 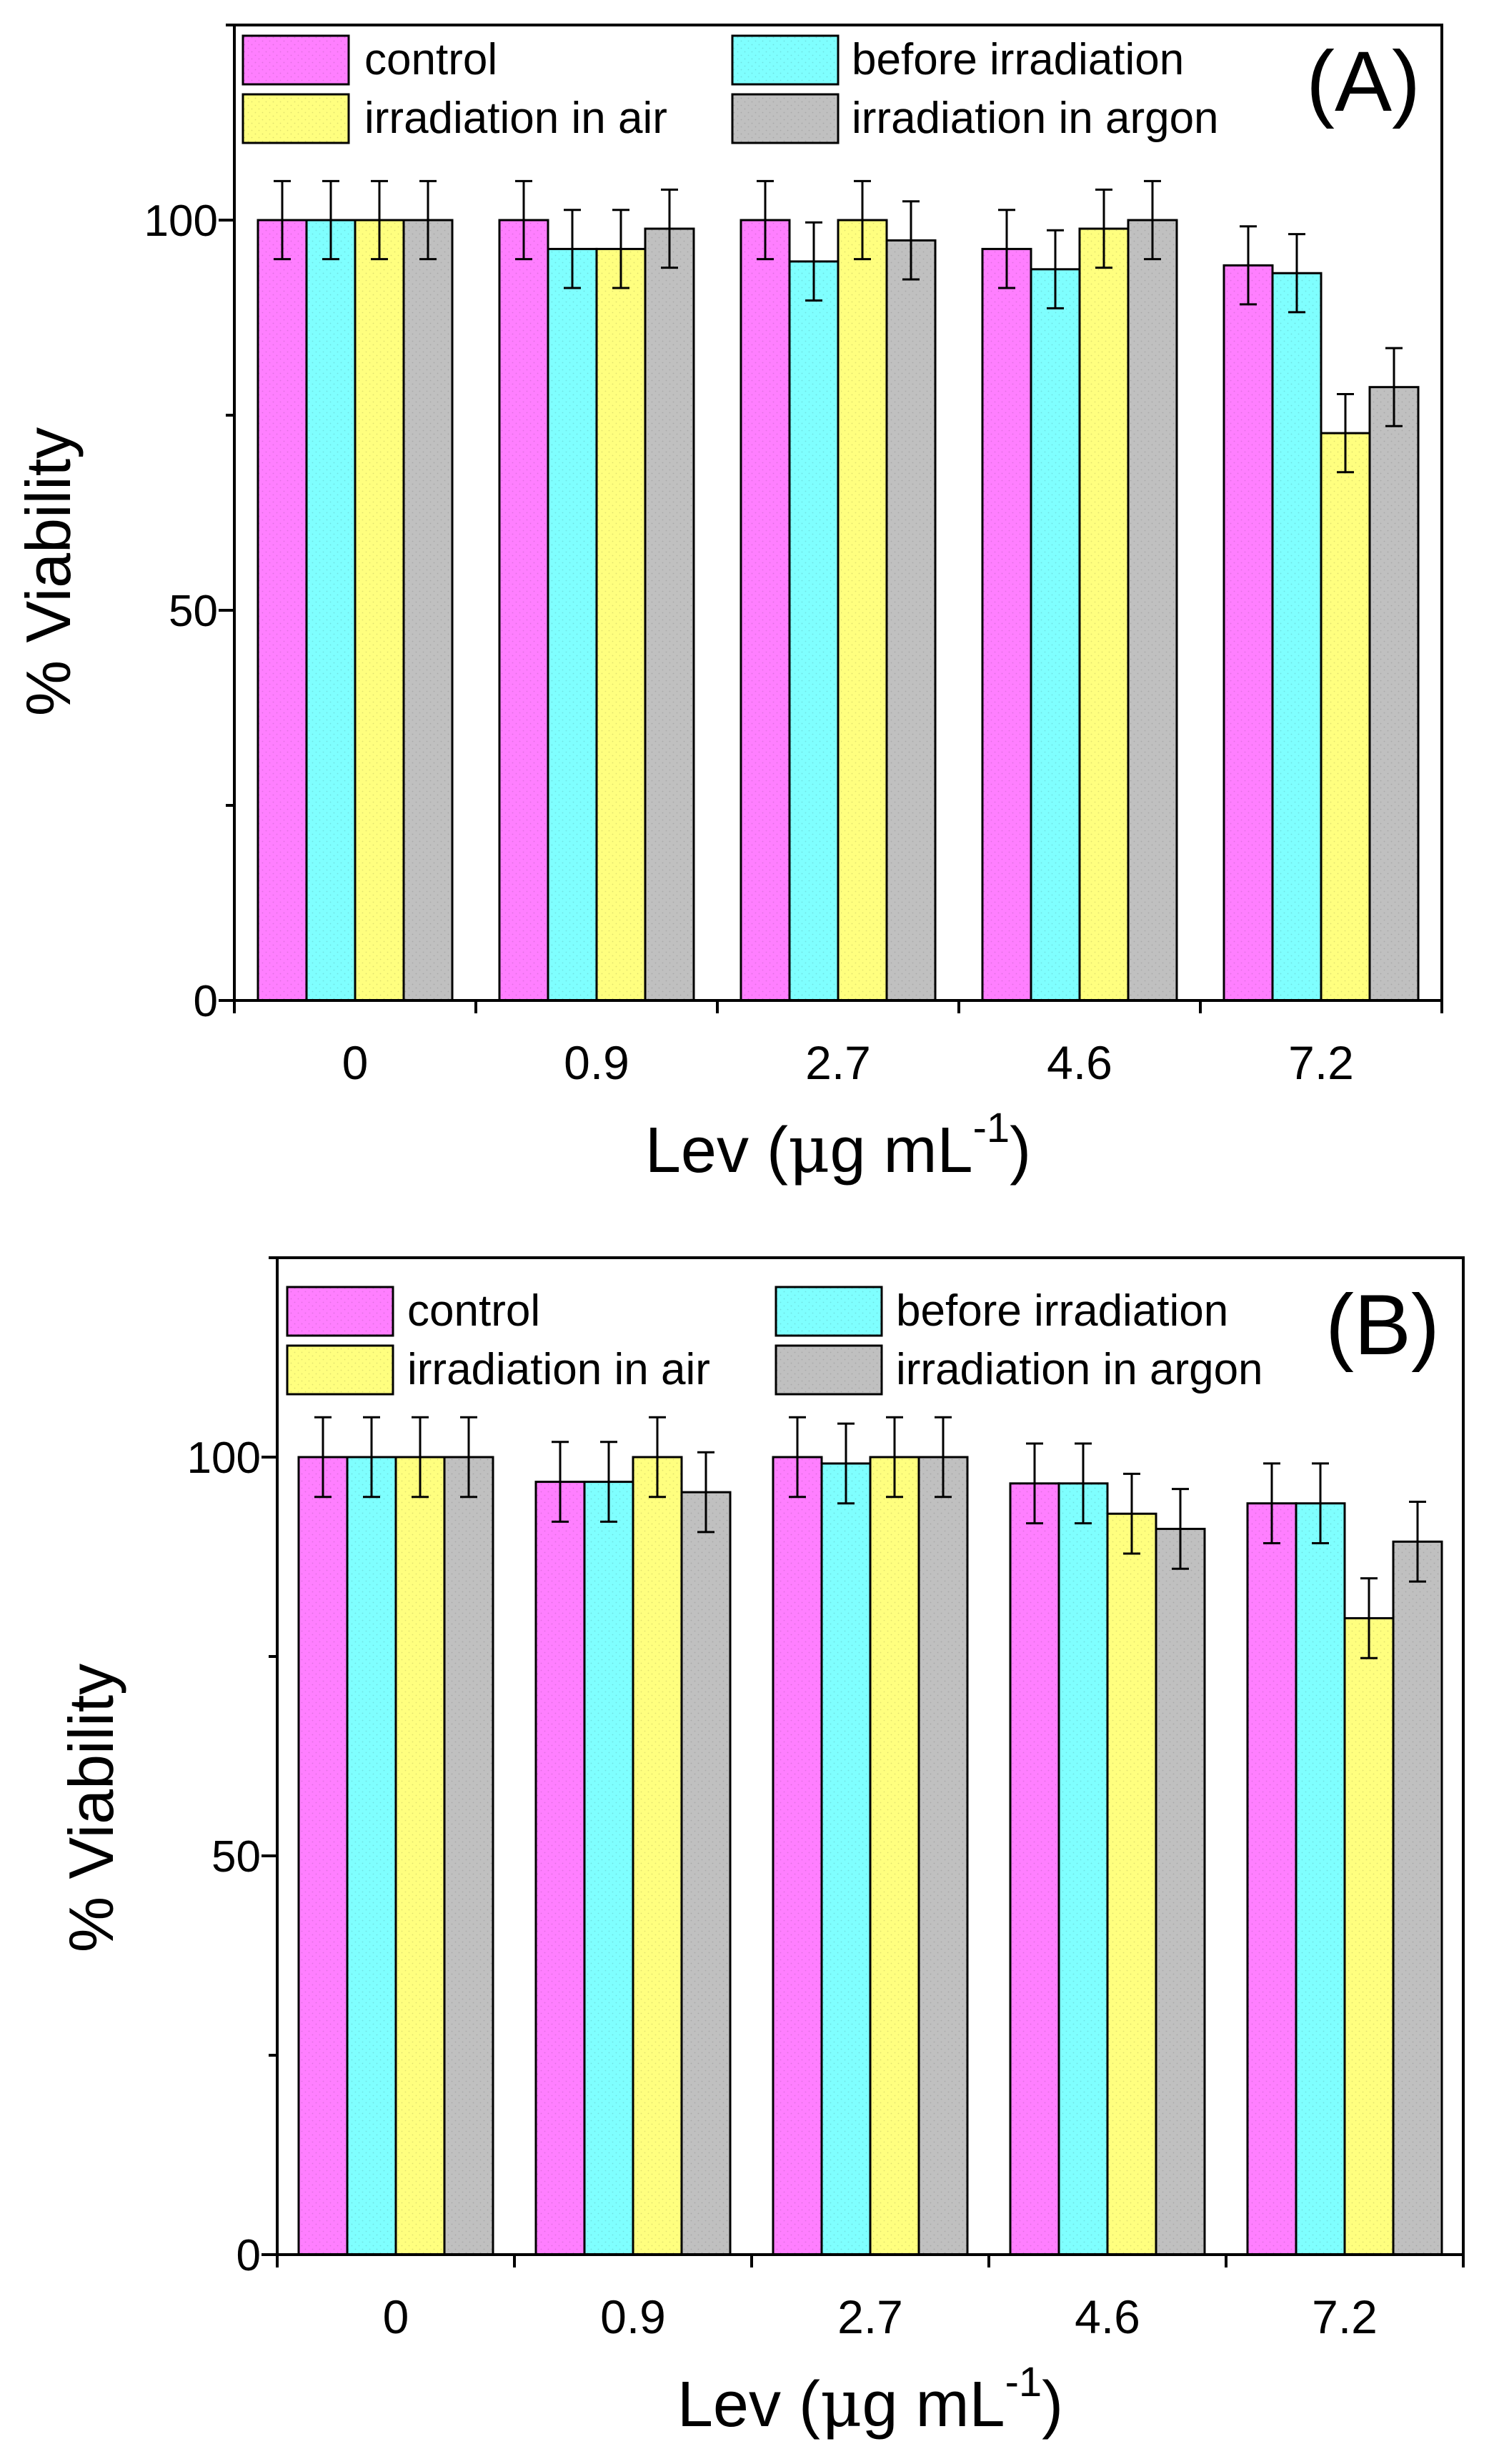 What do you see at coordinates (596, 1062) in the screenshot?
I see `x-tick-label: 0.9` at bounding box center [596, 1062].